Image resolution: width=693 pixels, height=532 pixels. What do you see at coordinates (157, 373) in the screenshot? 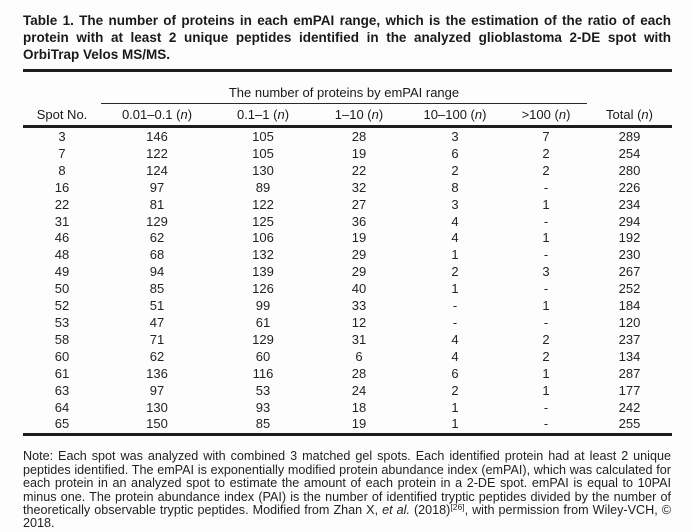
I see `range-count-cell: 136` at bounding box center [157, 373].